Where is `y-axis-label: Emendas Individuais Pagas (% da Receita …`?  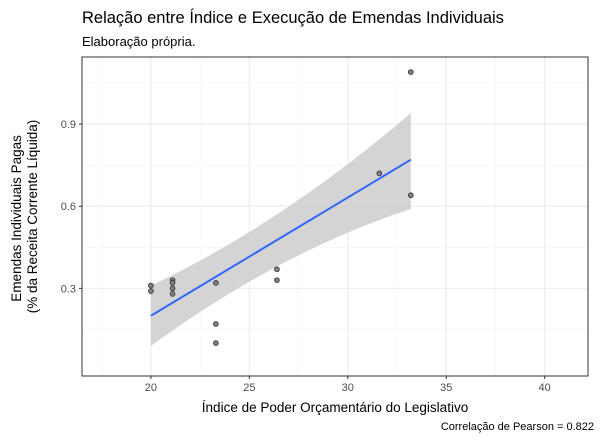 y-axis-label: Emendas Individuais Pagas (% da Receita … is located at coordinates (24, 217).